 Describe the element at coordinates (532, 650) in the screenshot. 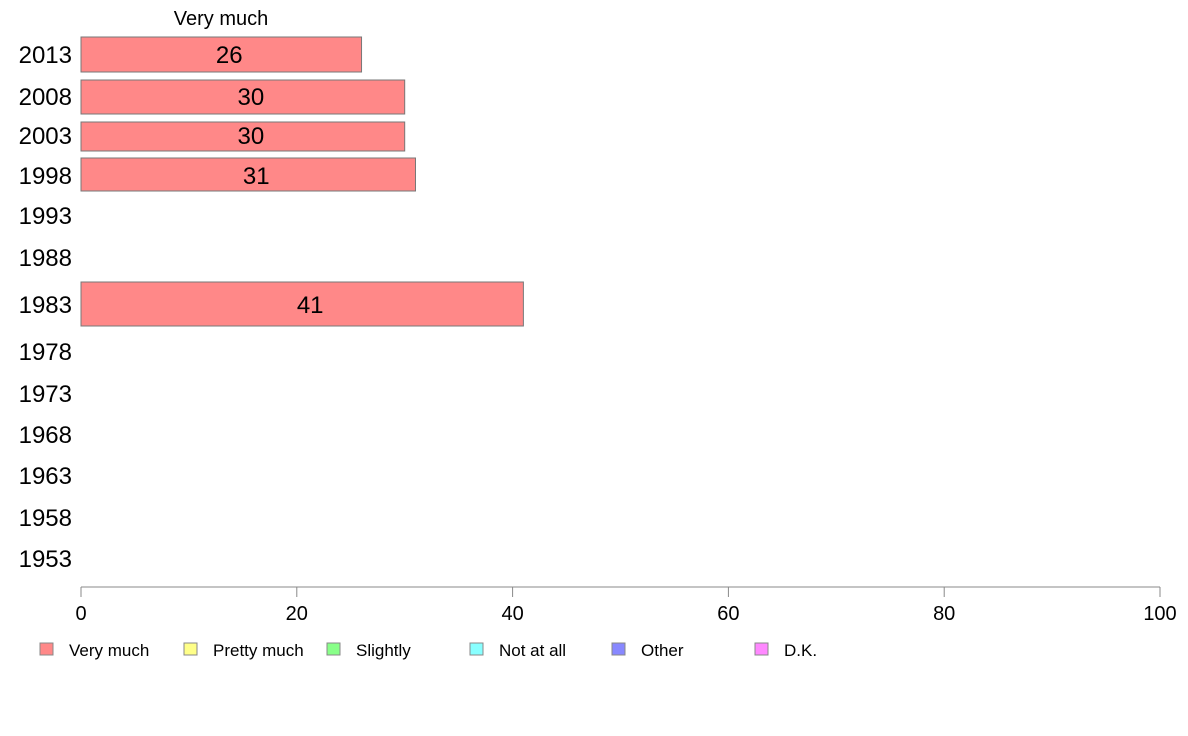

I see `legend-label: Not at all` at that location.